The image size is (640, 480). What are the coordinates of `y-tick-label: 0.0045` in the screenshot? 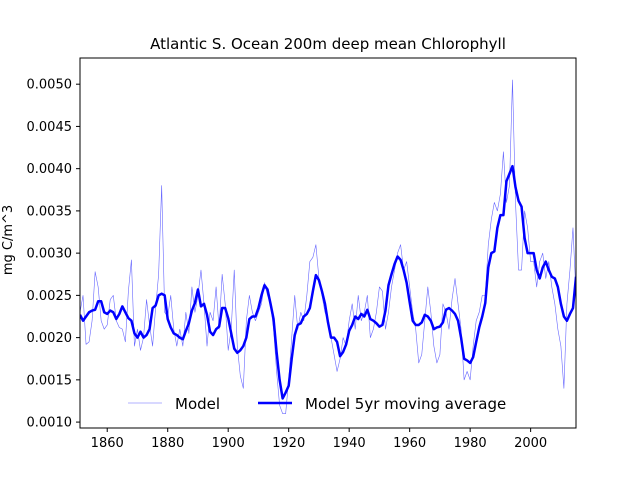 It's located at (50, 127).